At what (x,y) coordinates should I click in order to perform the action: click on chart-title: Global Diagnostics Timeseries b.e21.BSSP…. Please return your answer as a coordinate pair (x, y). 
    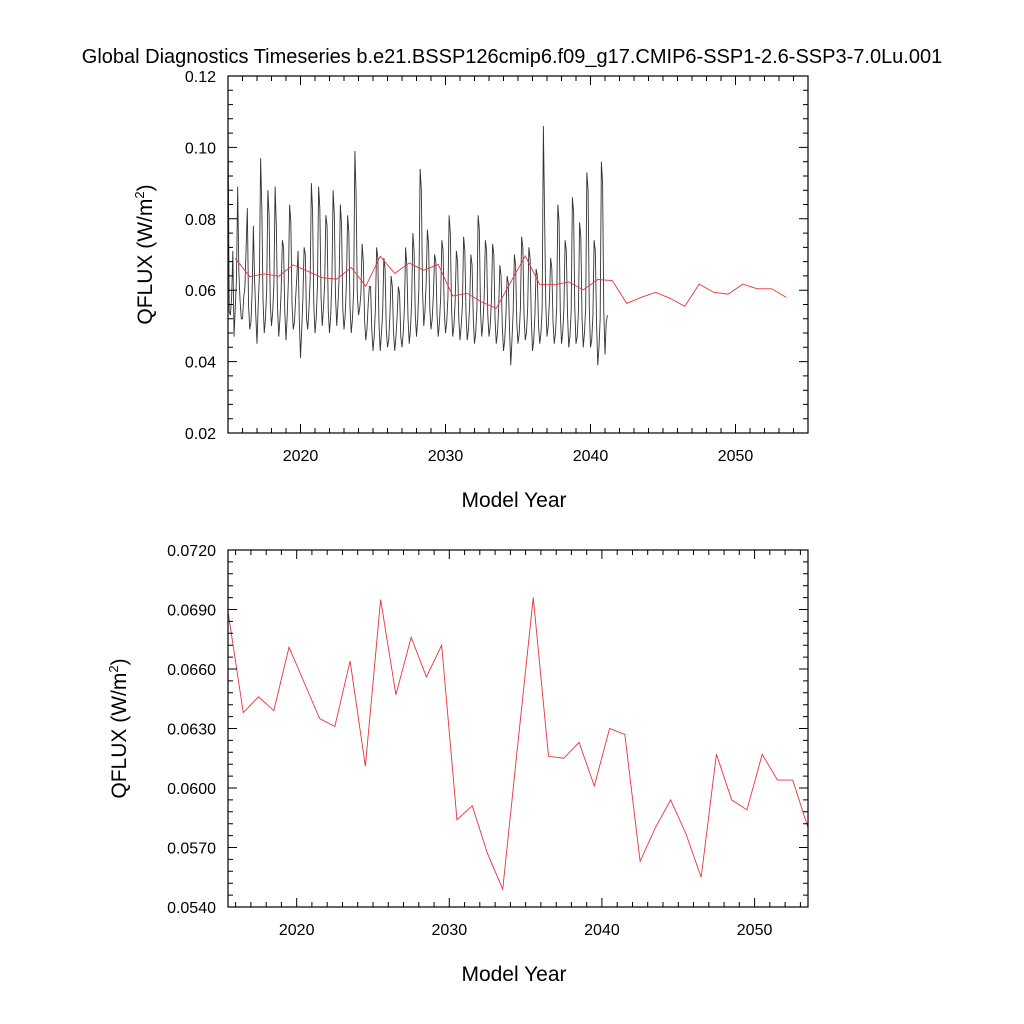
    Looking at the image, I should click on (512, 57).